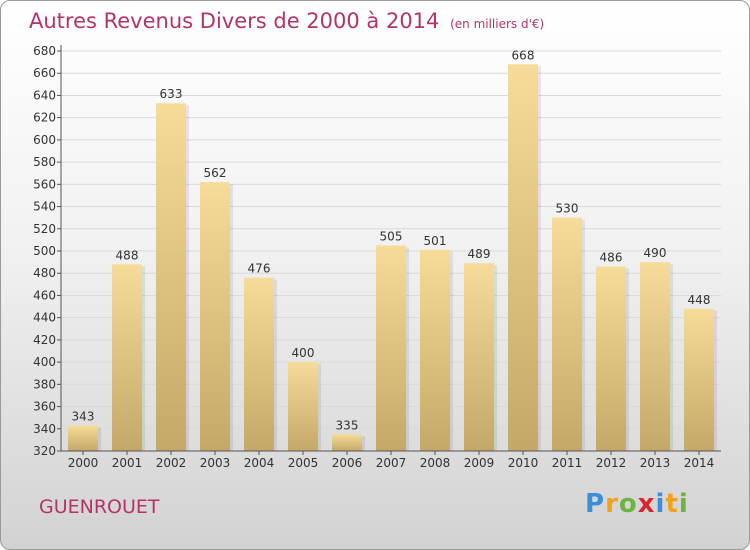  Describe the element at coordinates (44, 273) in the screenshot. I see `y-tick-label: 480` at that location.